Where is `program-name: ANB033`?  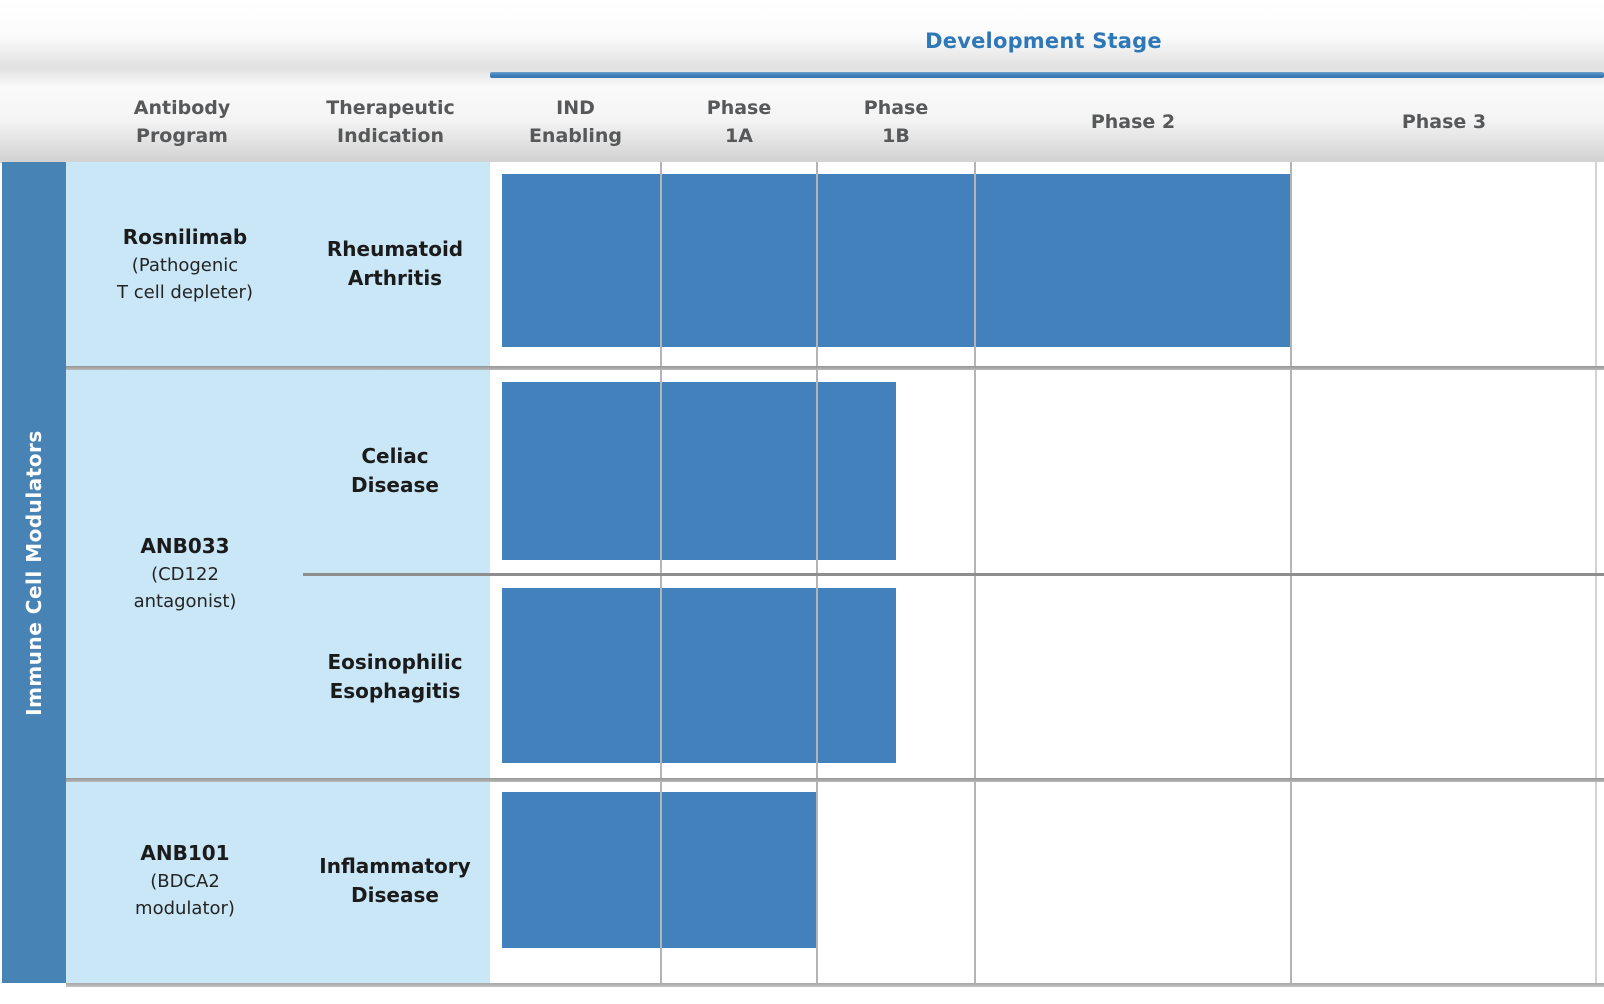
program-name: ANB033 is located at coordinates (185, 545).